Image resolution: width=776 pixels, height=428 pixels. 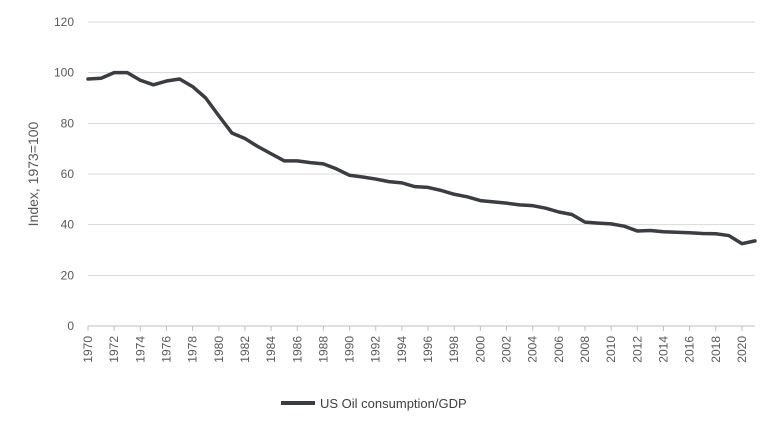 What do you see at coordinates (297, 349) in the screenshot?
I see `x-tick-label: 1986` at bounding box center [297, 349].